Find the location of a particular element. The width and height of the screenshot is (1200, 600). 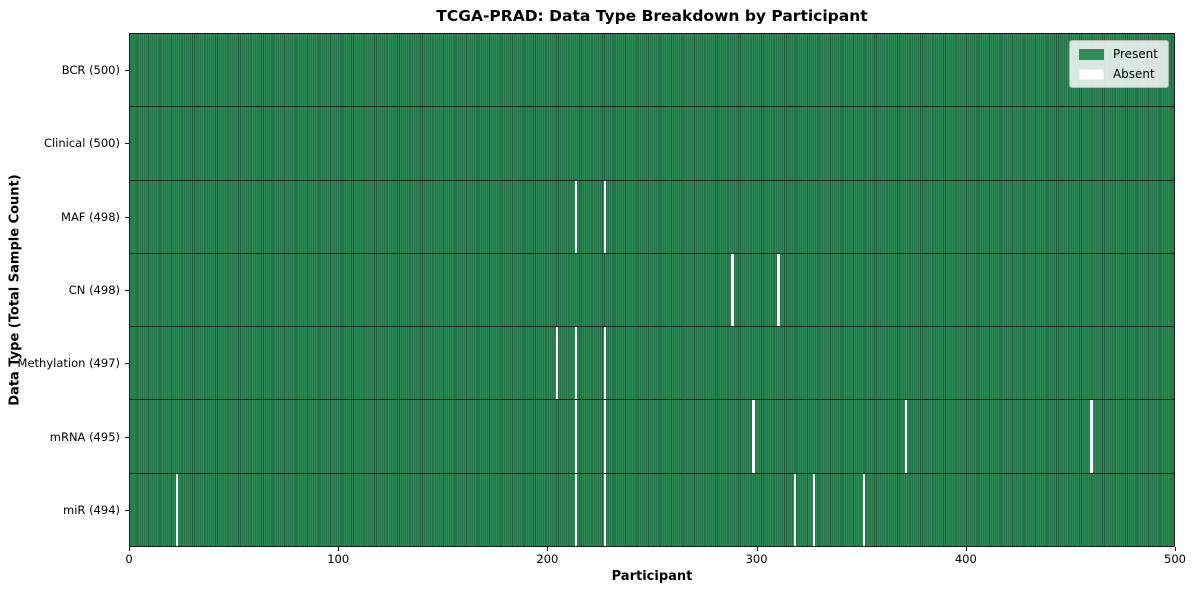

heatmap-row-maf is located at coordinates (652, 217).